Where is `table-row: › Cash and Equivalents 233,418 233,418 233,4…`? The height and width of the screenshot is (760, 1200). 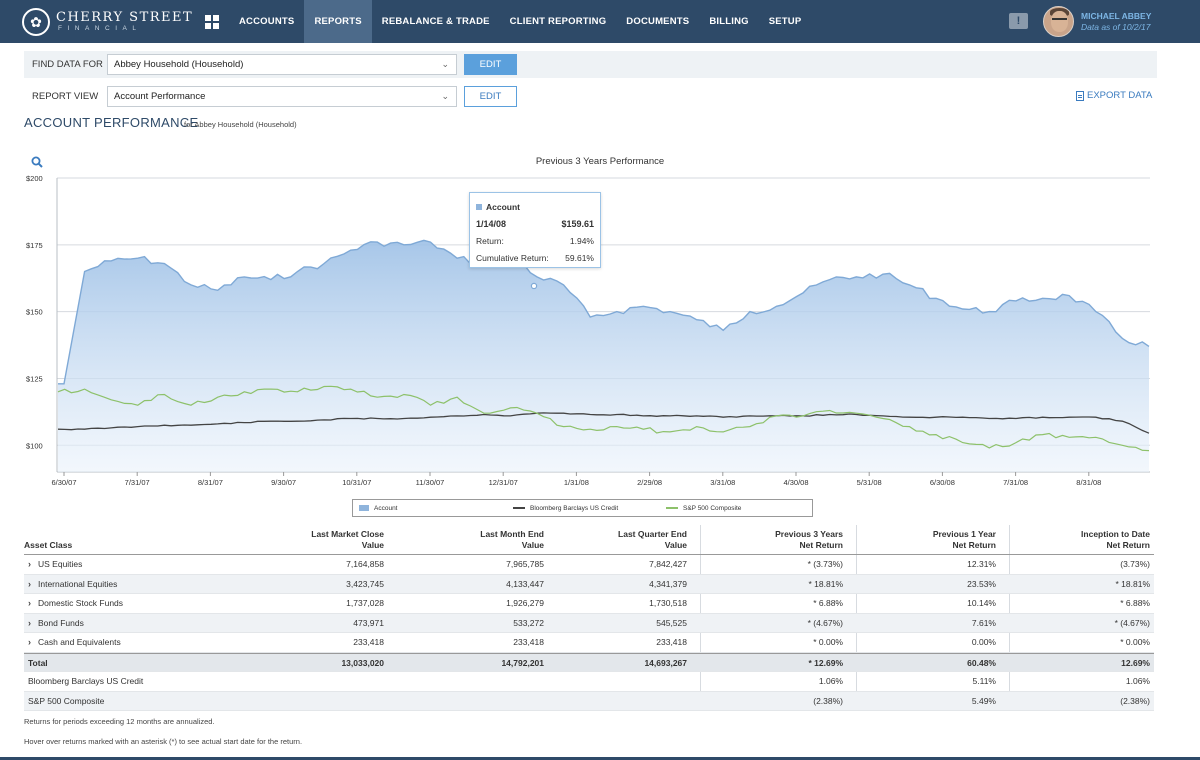 table-row: › Cash and Equivalents 233,418 233,418 233,4… is located at coordinates (589, 643).